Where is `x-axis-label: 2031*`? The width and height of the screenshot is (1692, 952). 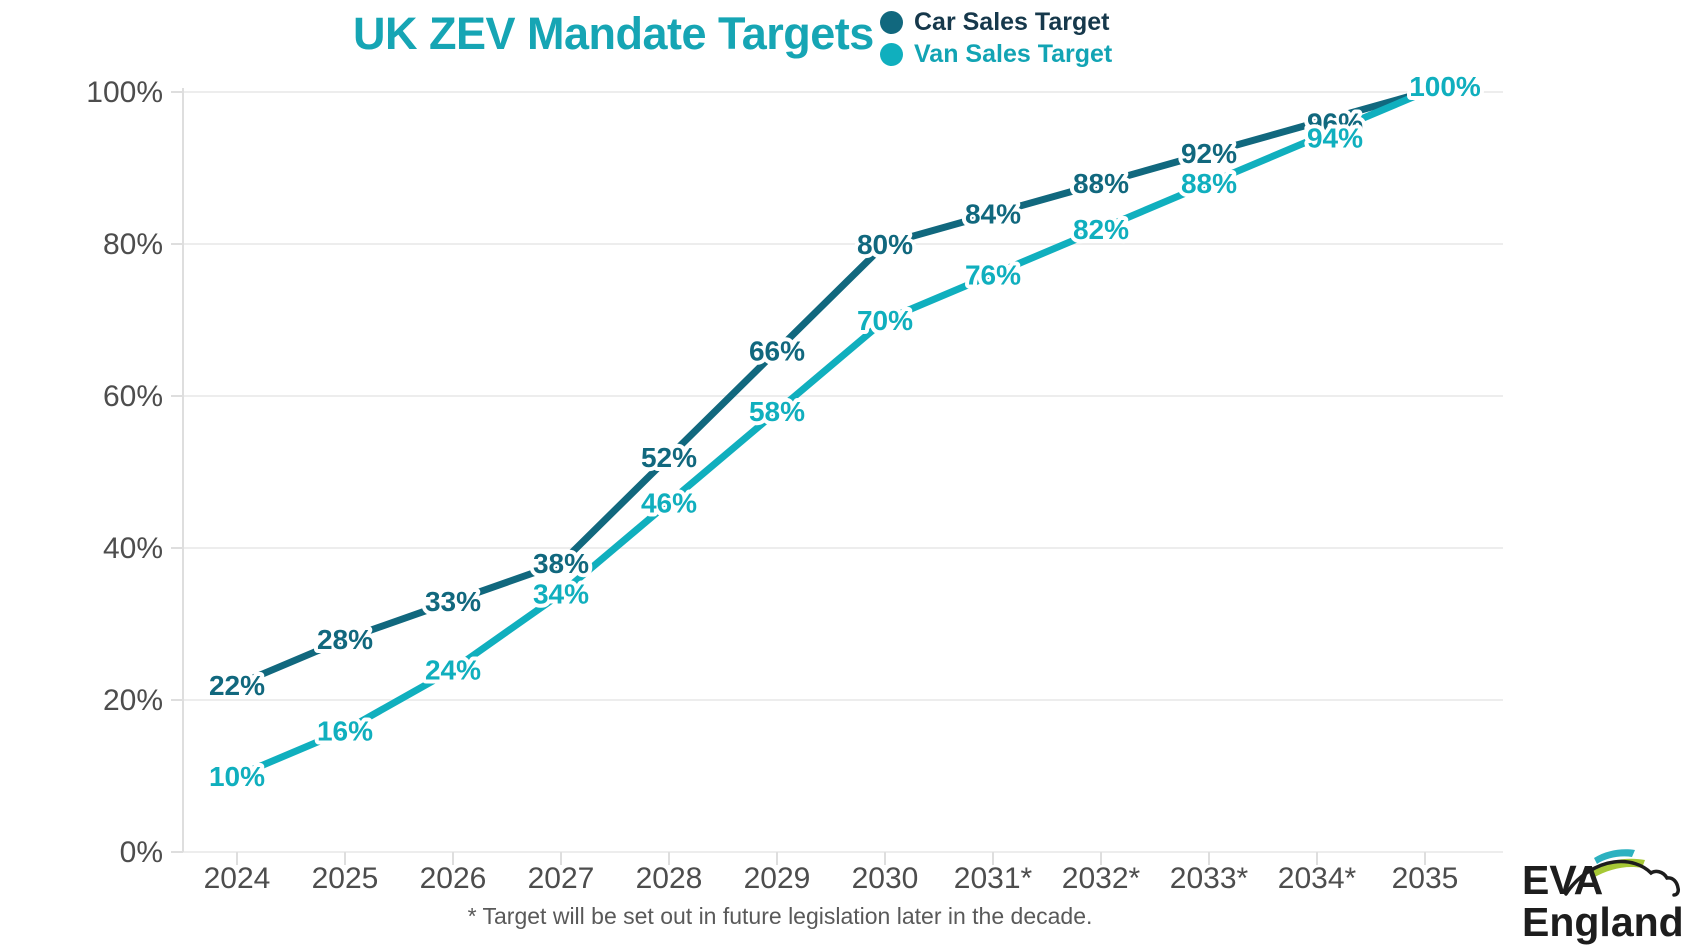 x-axis-label: 2031* is located at coordinates (993, 878).